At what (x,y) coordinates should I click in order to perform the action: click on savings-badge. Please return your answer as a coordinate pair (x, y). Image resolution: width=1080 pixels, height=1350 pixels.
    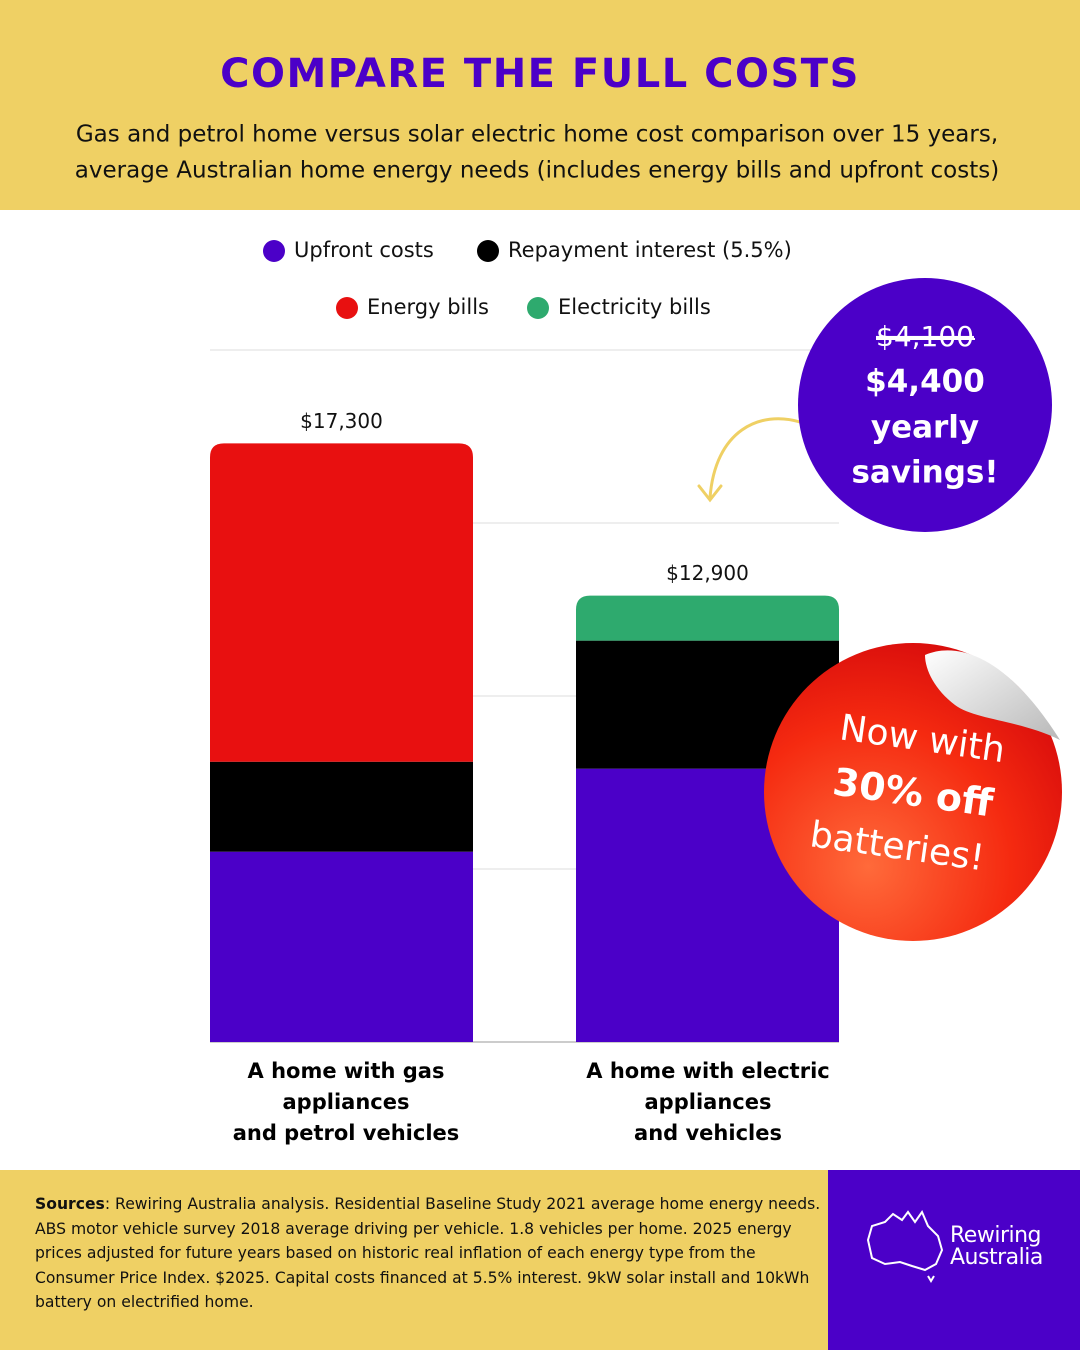
    Looking at the image, I should click on (925, 405).